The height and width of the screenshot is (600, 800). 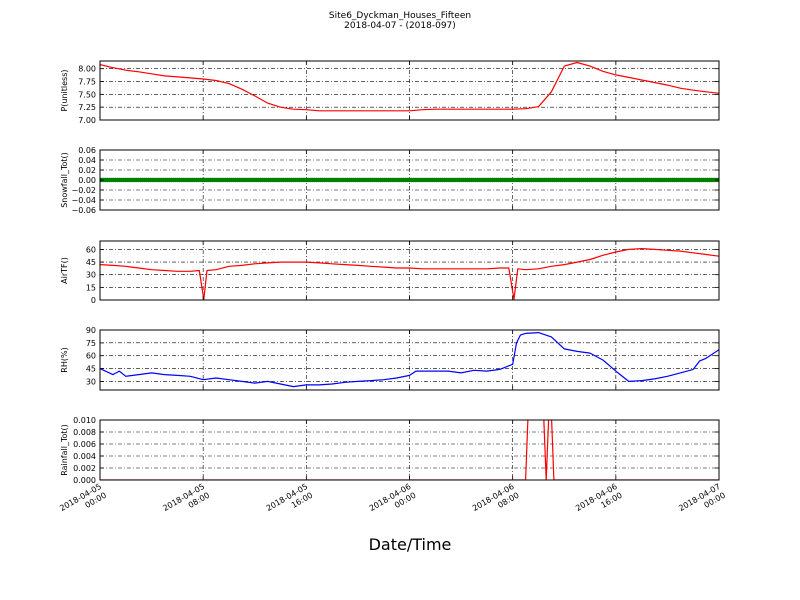 What do you see at coordinates (87, 150) in the screenshot?
I see `y-tick-label: 0.06` at bounding box center [87, 150].